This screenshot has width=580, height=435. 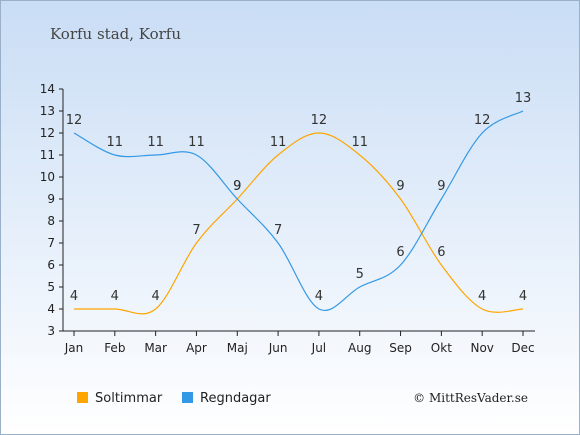 I want to click on x-tick-label: Apr, so click(x=196, y=348).